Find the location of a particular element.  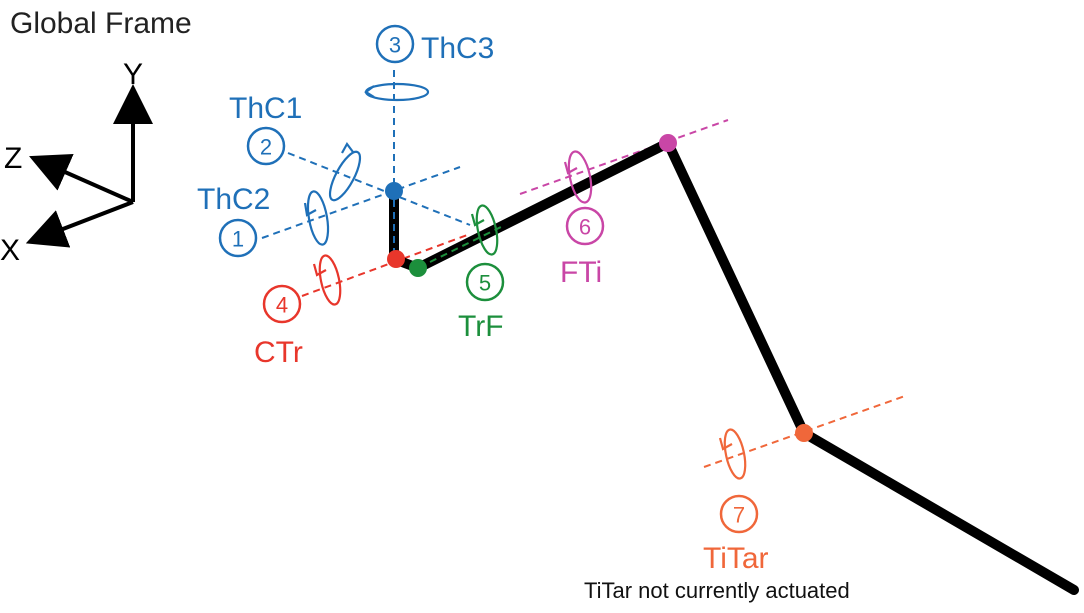

joint-3-marker is located at coordinates (395, 44).